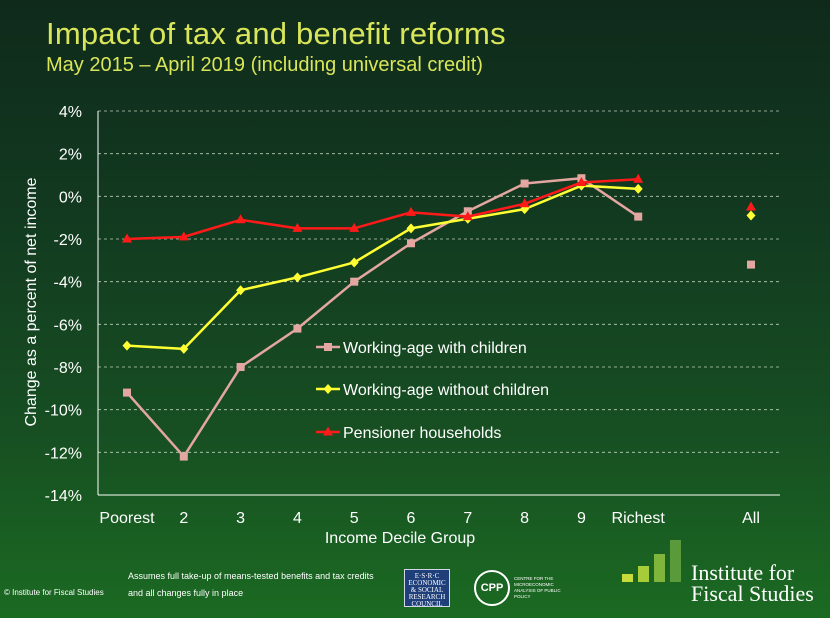  Describe the element at coordinates (68, 368) in the screenshot. I see `y-tick-label: -8%` at that location.